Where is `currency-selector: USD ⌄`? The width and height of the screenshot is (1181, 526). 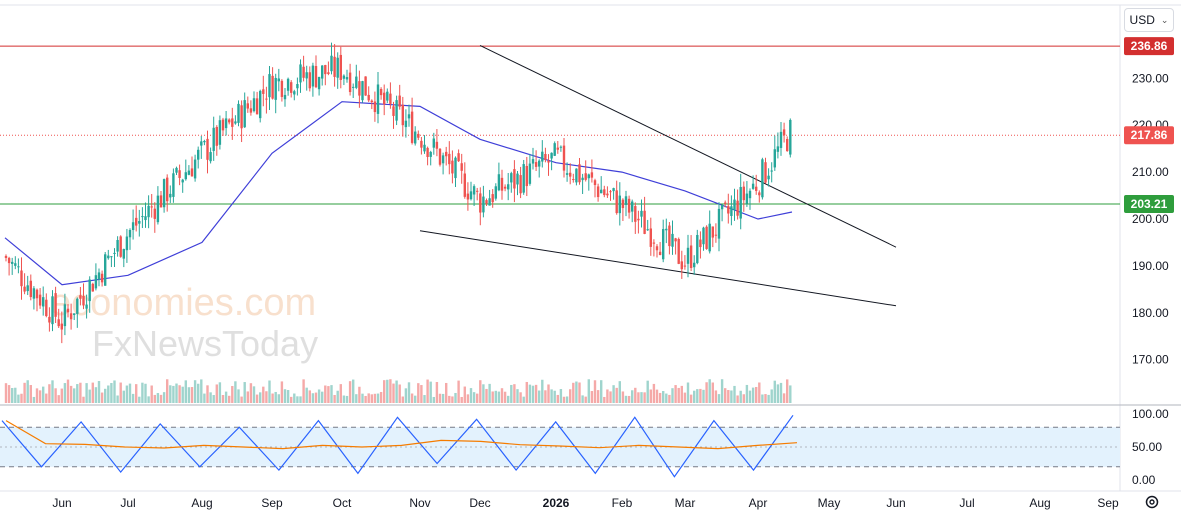 currency-selector: USD ⌄ is located at coordinates (1149, 20).